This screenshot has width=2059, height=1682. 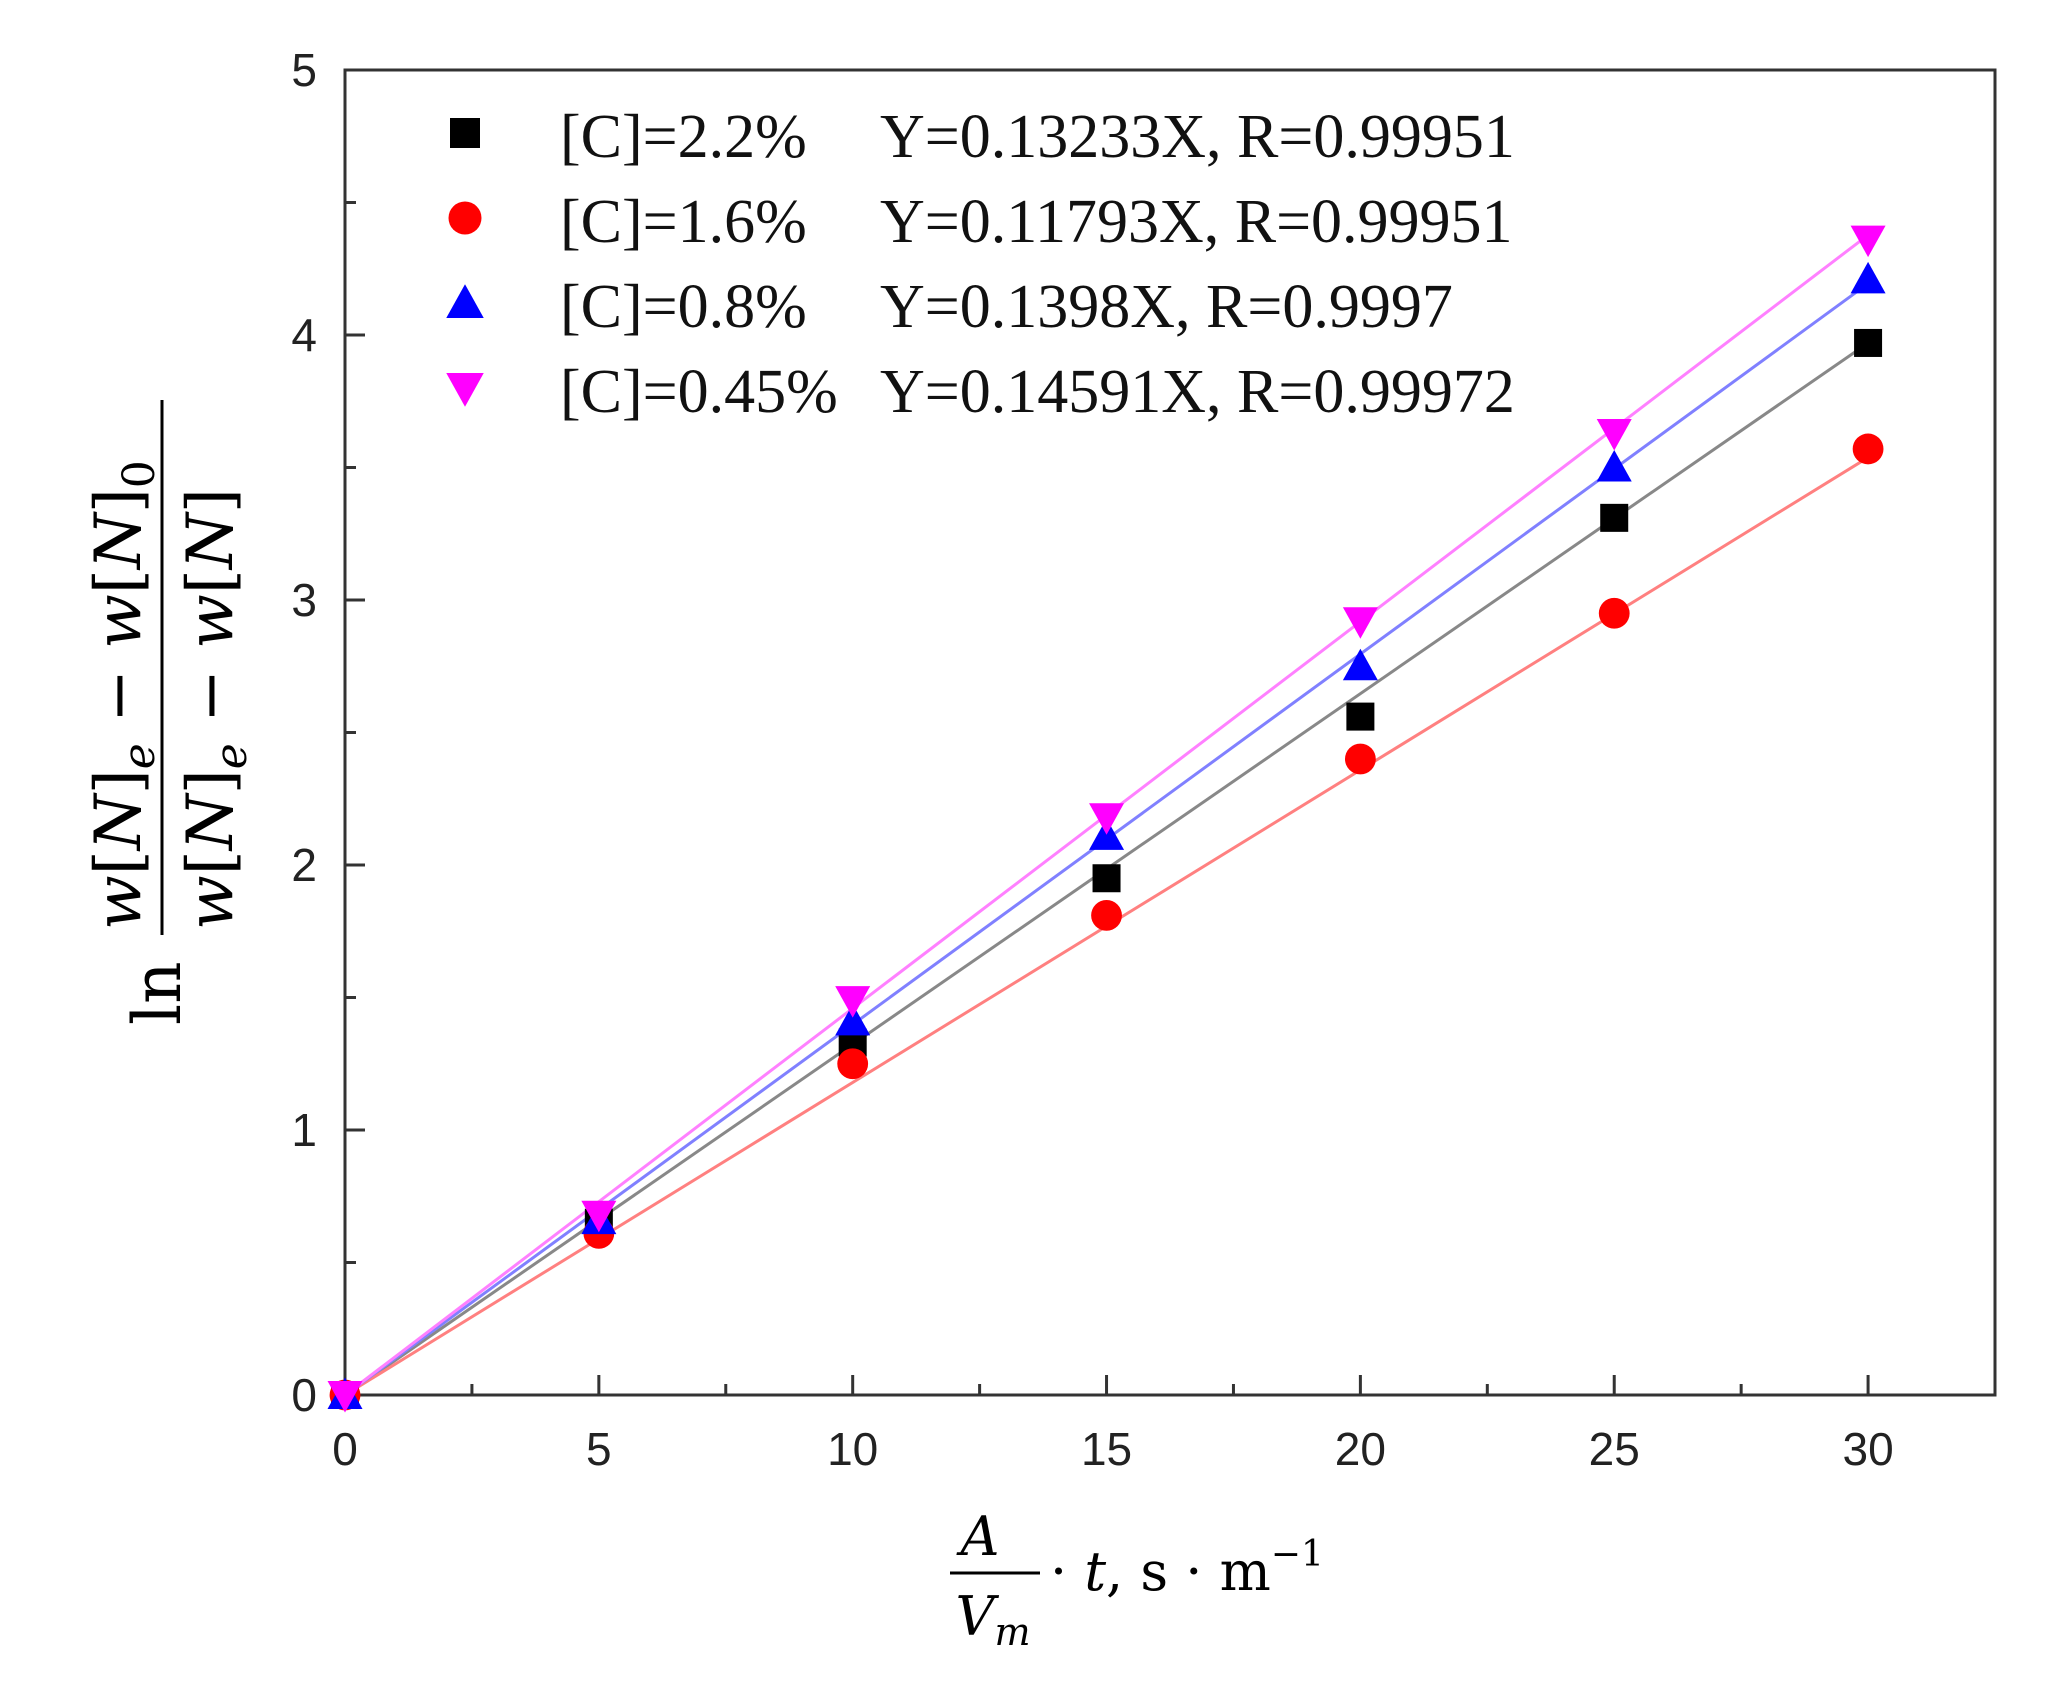 I want to click on y-tick-label: 4, so click(x=304, y=335).